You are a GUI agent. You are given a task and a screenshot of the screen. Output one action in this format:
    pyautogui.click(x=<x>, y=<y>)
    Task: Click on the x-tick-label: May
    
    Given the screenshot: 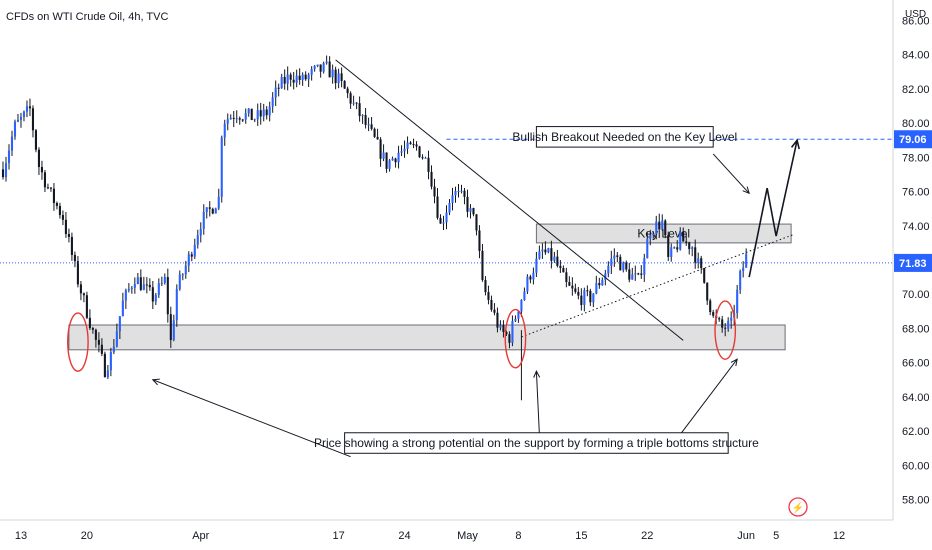 What is the action you would take?
    pyautogui.click(x=467, y=536)
    